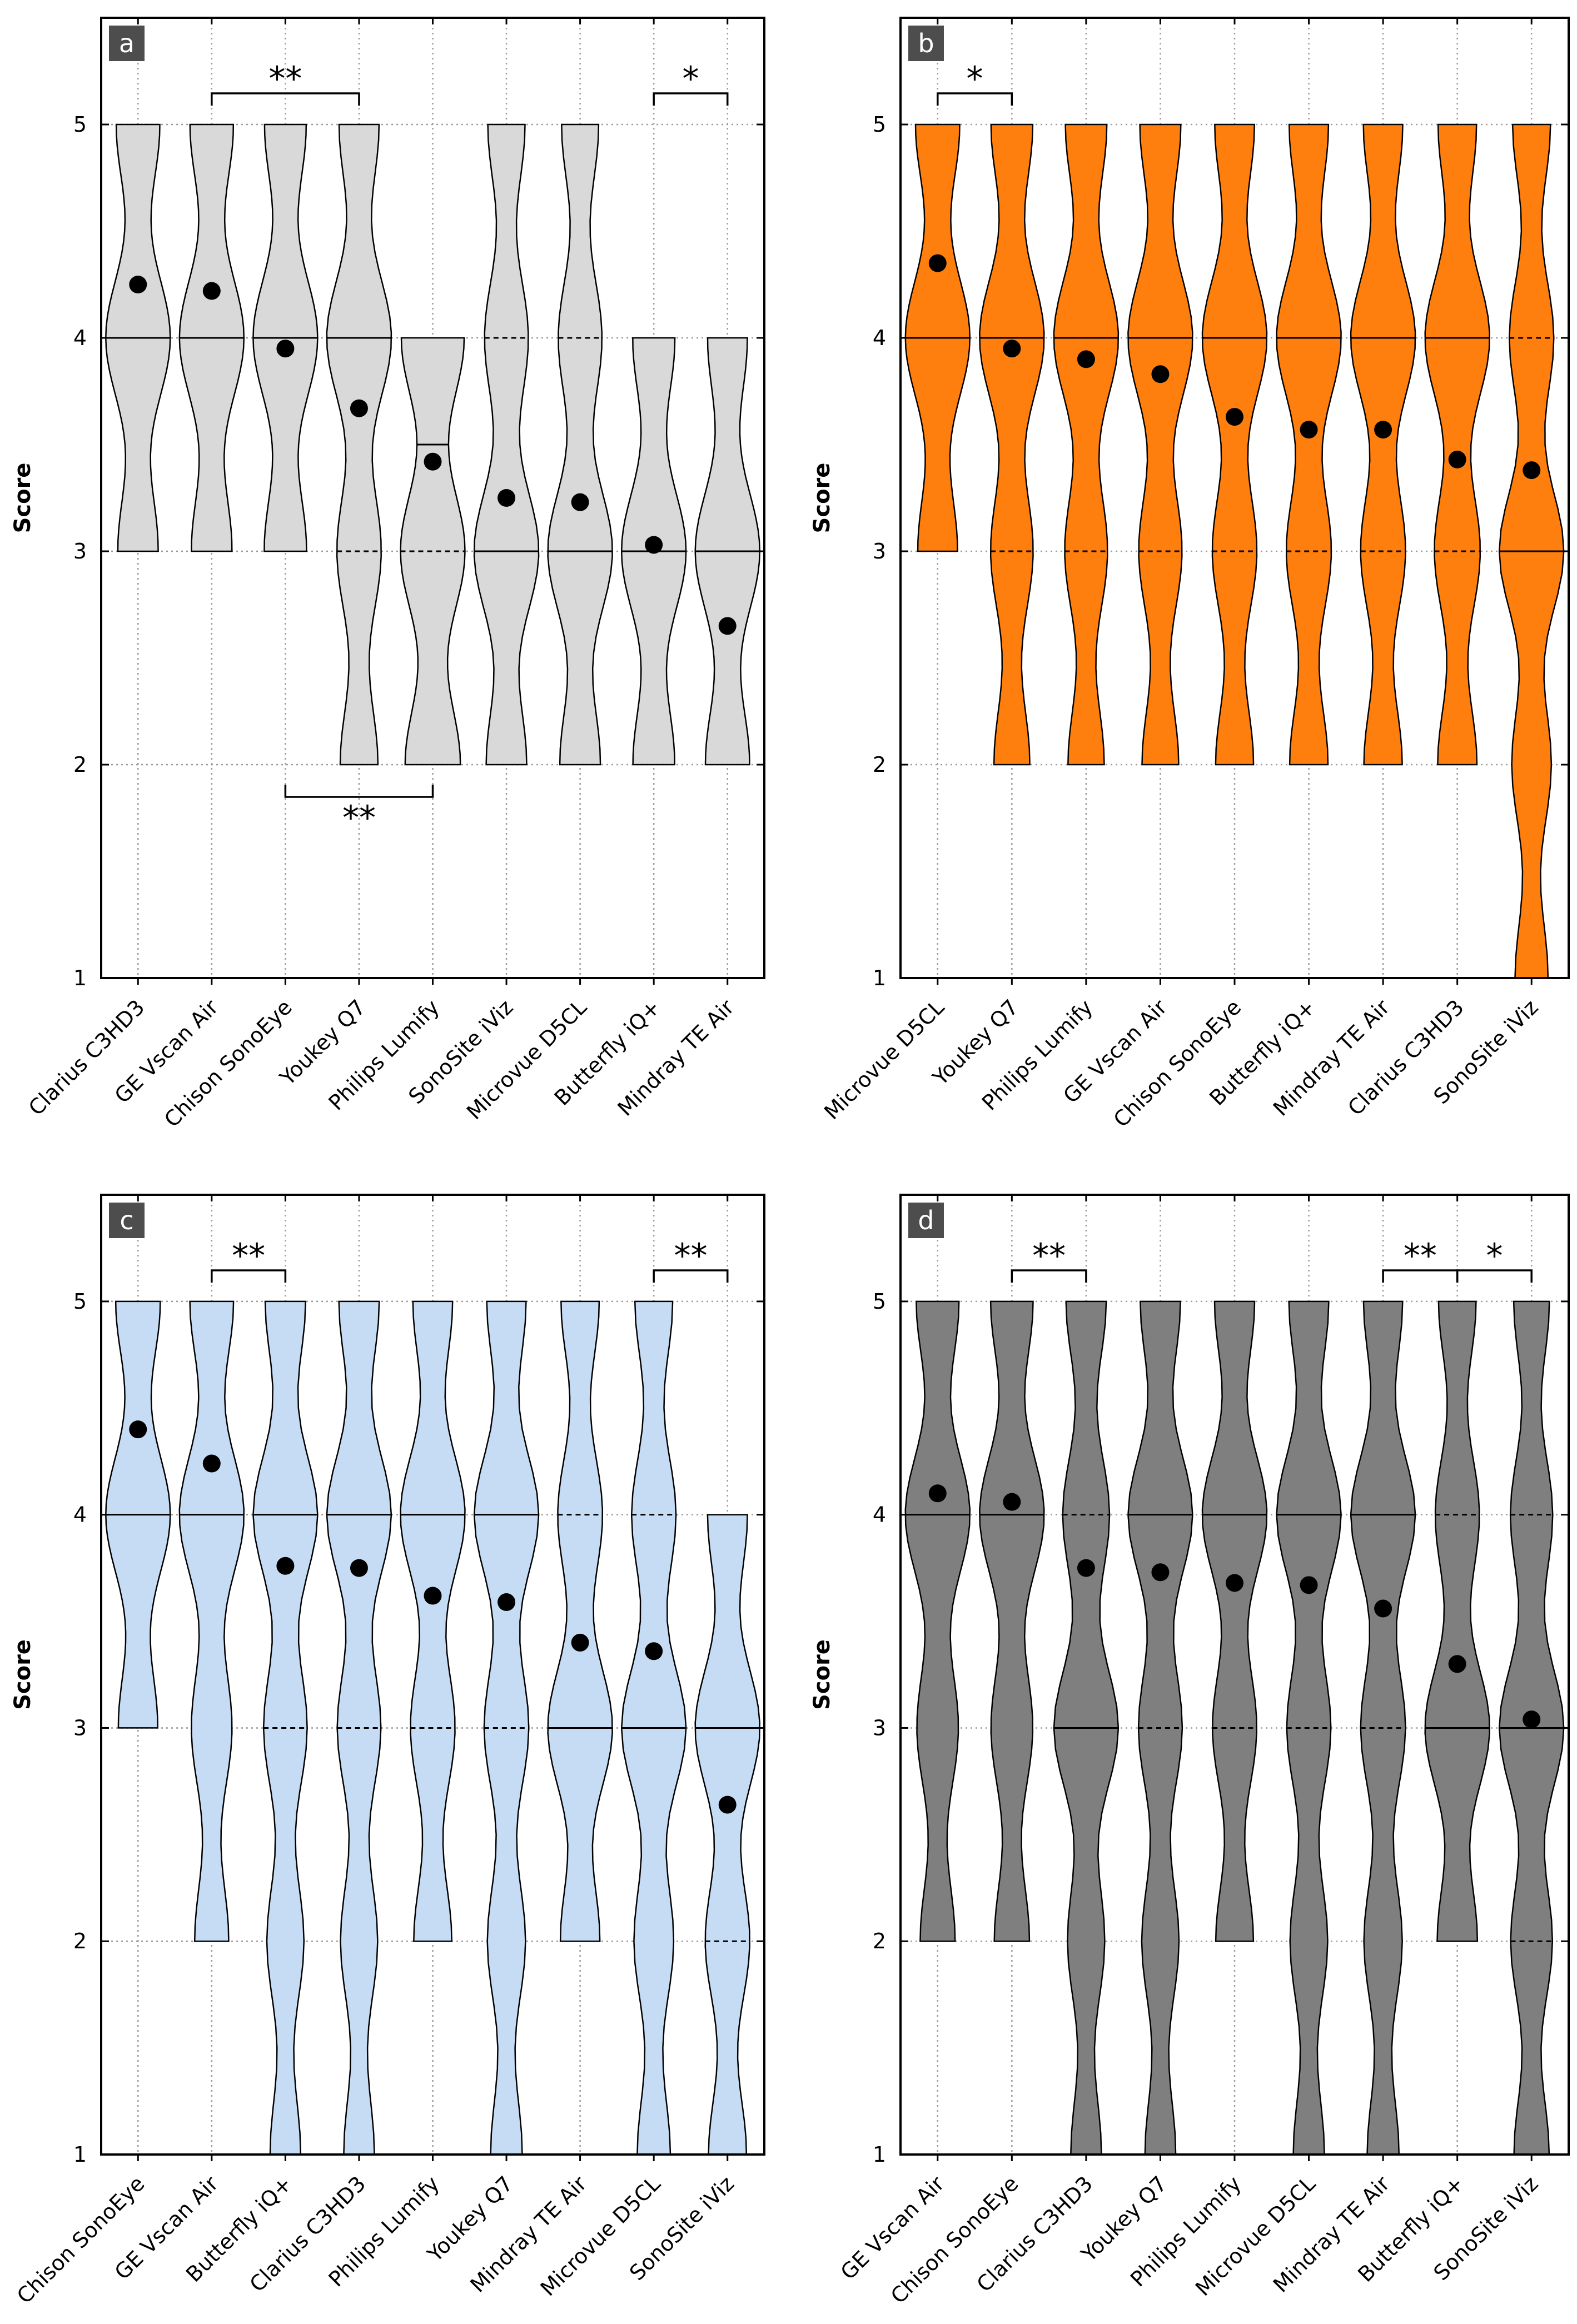 This screenshot has height=2324, width=1577. I want to click on panel-letter: d, so click(926, 1220).